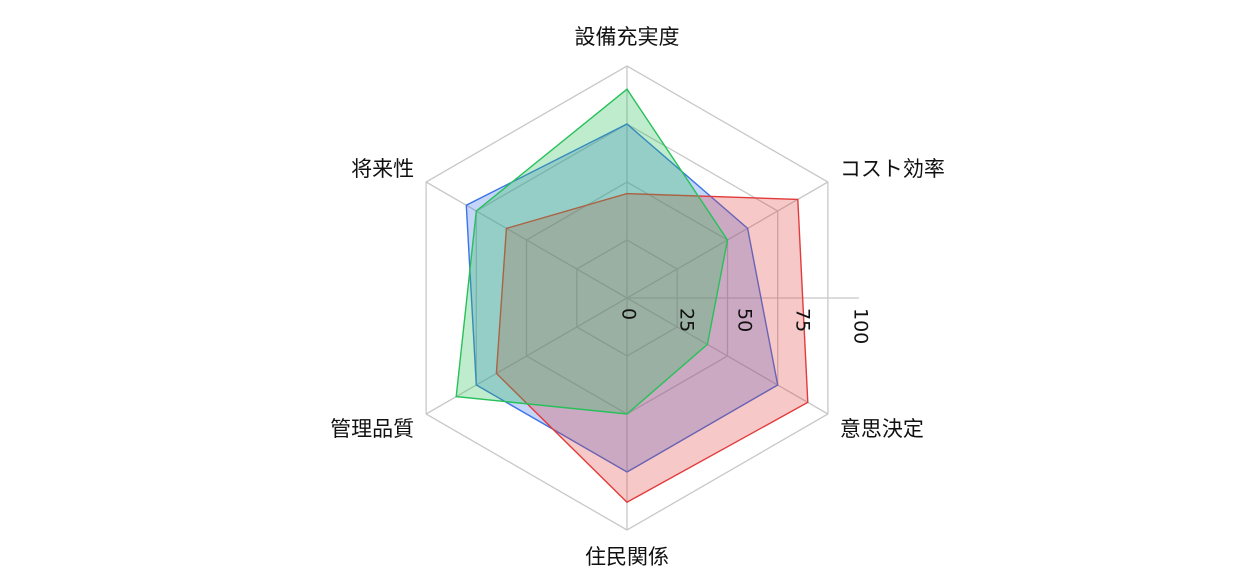  I want to click on axis-label-1: コスト効率, so click(892, 169).